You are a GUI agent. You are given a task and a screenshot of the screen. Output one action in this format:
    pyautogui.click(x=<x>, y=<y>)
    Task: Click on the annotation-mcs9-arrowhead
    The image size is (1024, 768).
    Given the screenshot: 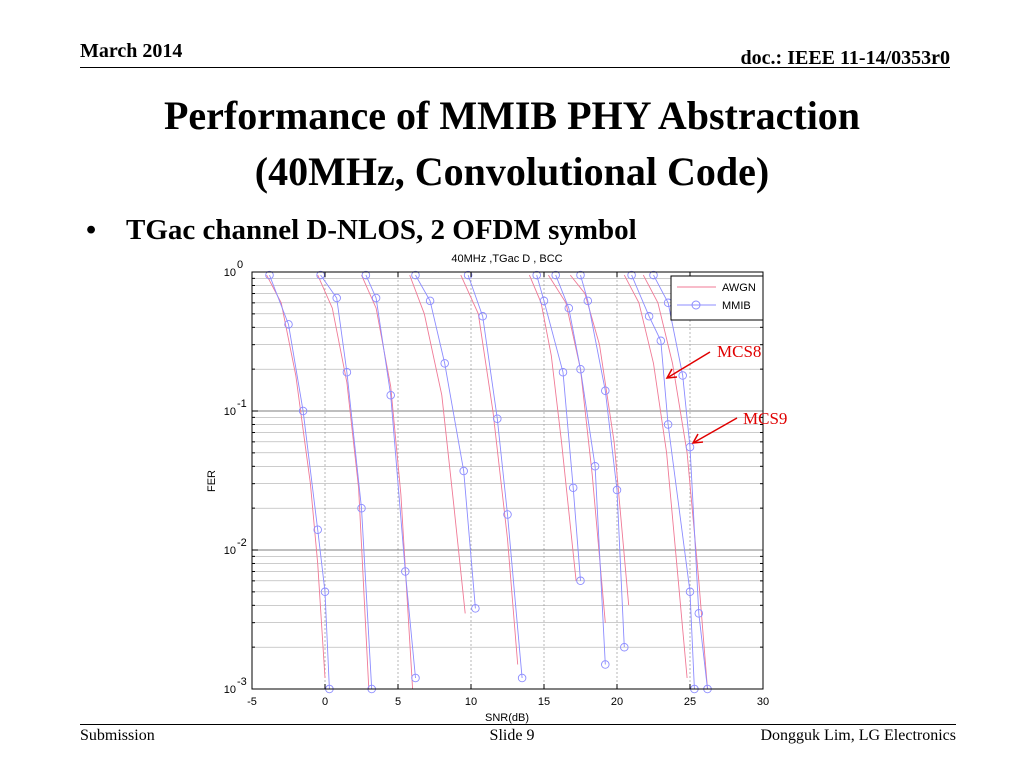 What is the action you would take?
    pyautogui.click(x=697, y=438)
    